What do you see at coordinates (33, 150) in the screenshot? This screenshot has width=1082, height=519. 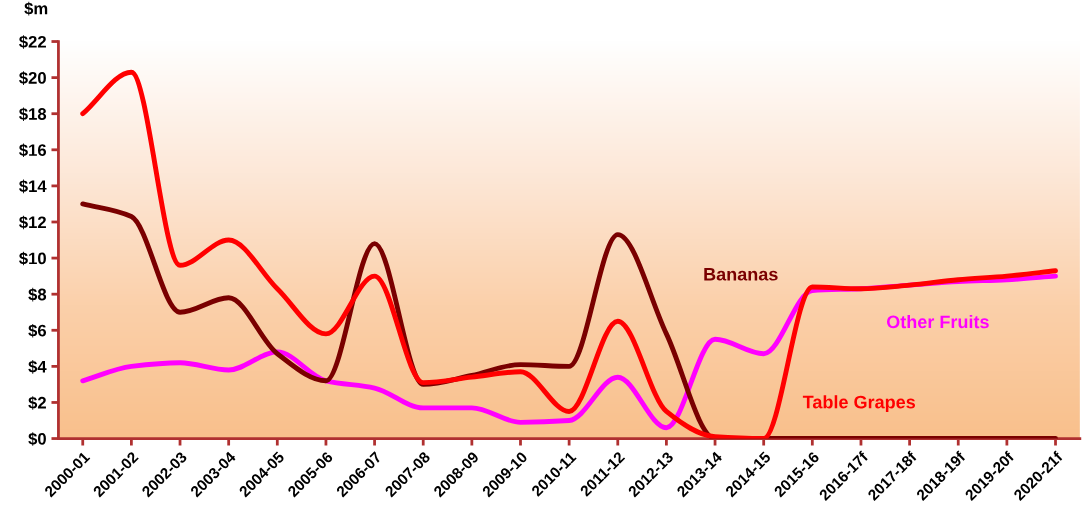 I see `y-tick-label: $16` at bounding box center [33, 150].